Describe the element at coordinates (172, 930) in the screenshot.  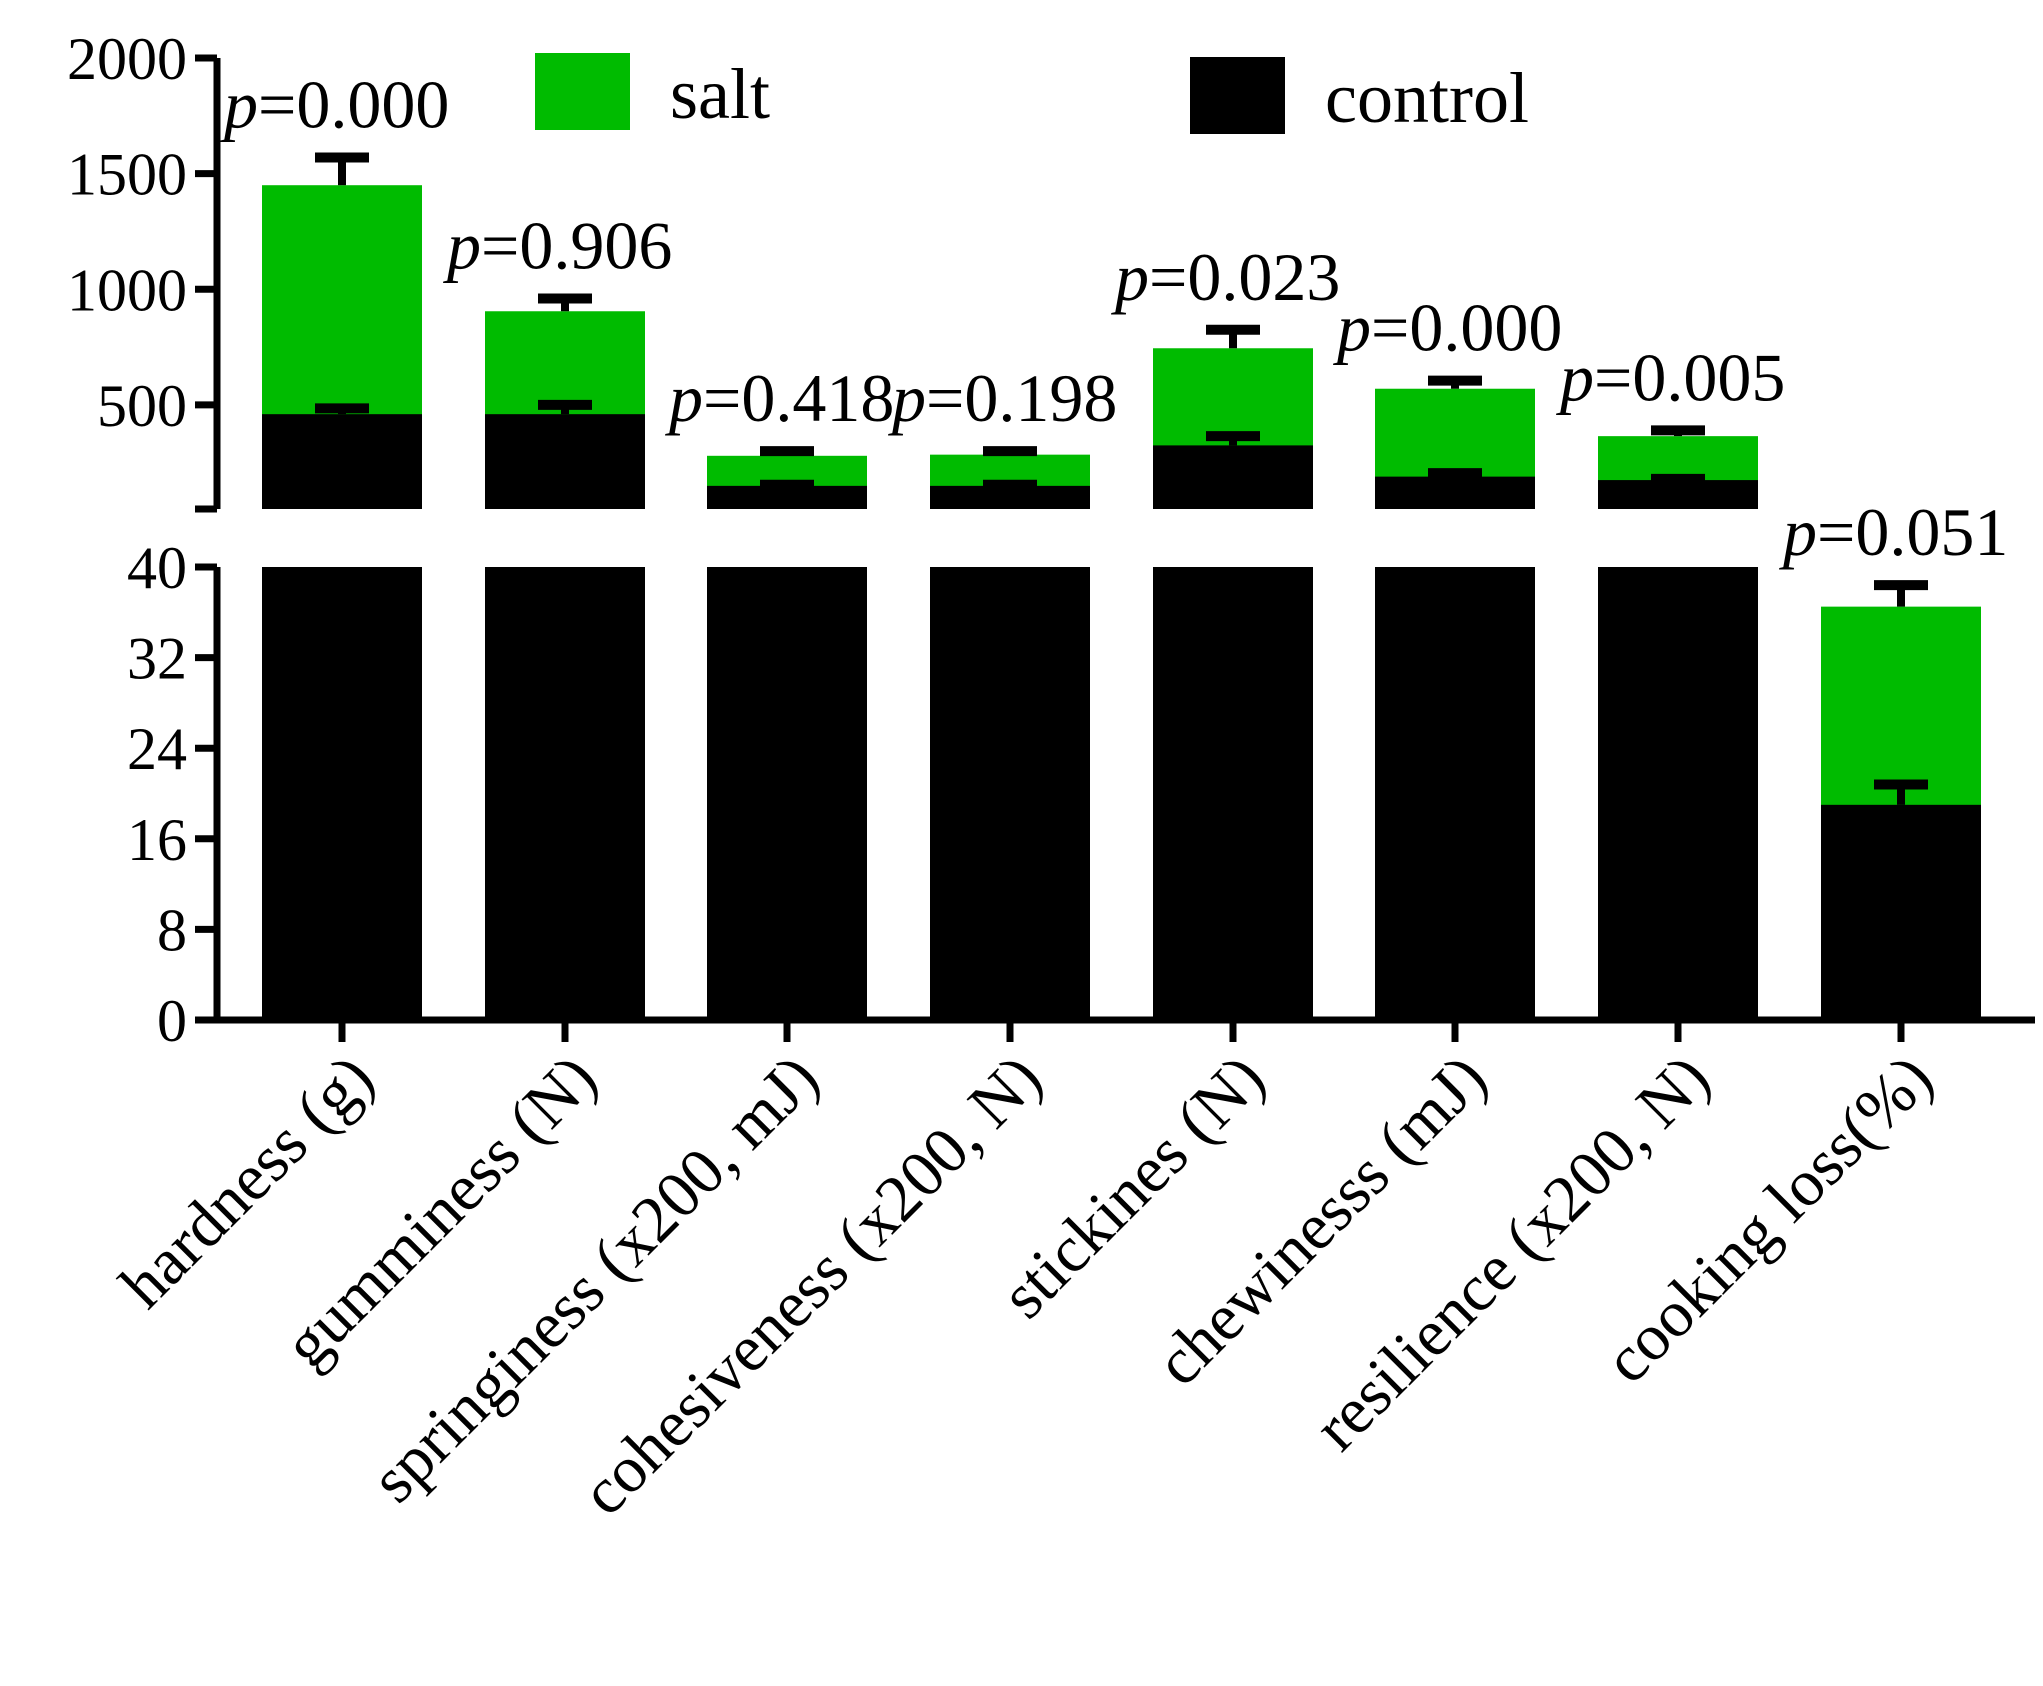
I see `y-tick-label-lower-1: 8` at that location.